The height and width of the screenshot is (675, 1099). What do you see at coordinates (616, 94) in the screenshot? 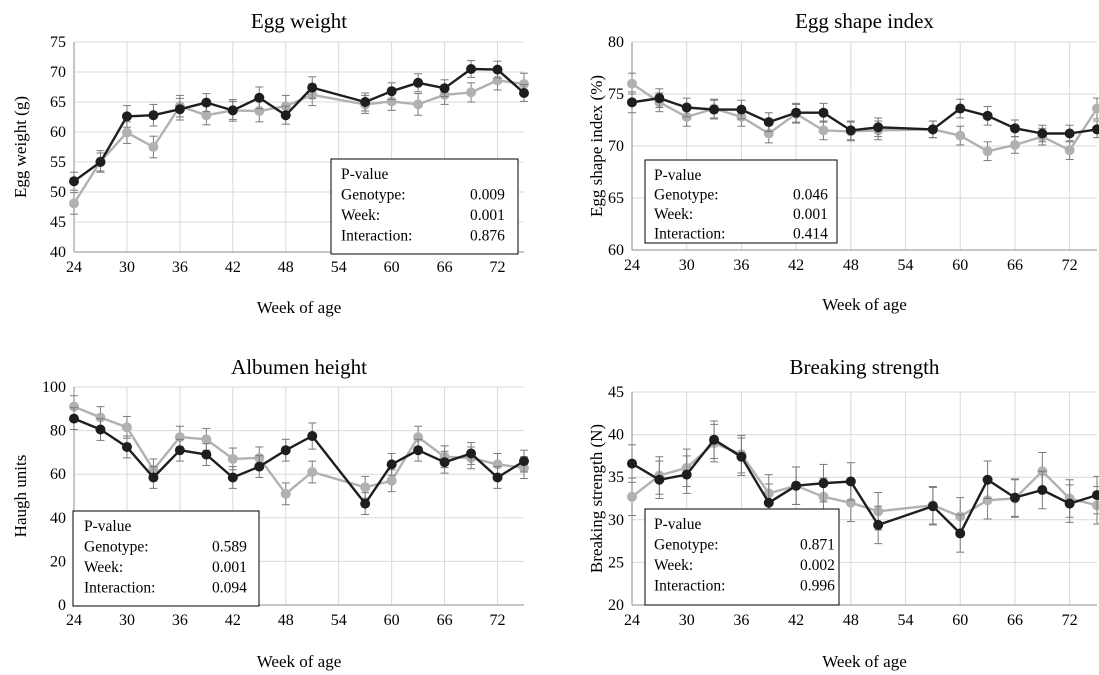
I see `y-tick-label: 75` at bounding box center [616, 94].